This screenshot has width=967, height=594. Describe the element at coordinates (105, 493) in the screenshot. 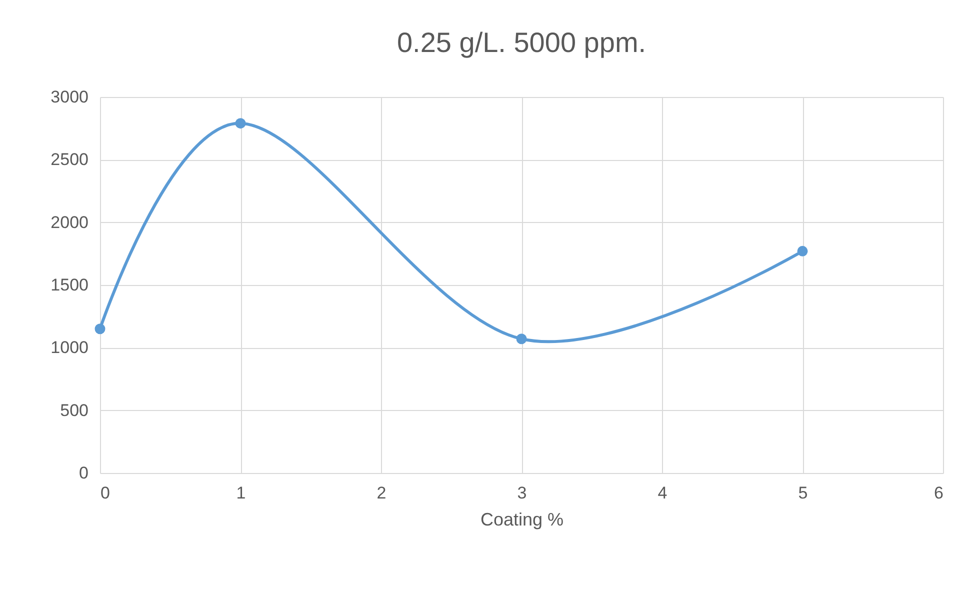

I see `x-tick-label: 0` at that location.